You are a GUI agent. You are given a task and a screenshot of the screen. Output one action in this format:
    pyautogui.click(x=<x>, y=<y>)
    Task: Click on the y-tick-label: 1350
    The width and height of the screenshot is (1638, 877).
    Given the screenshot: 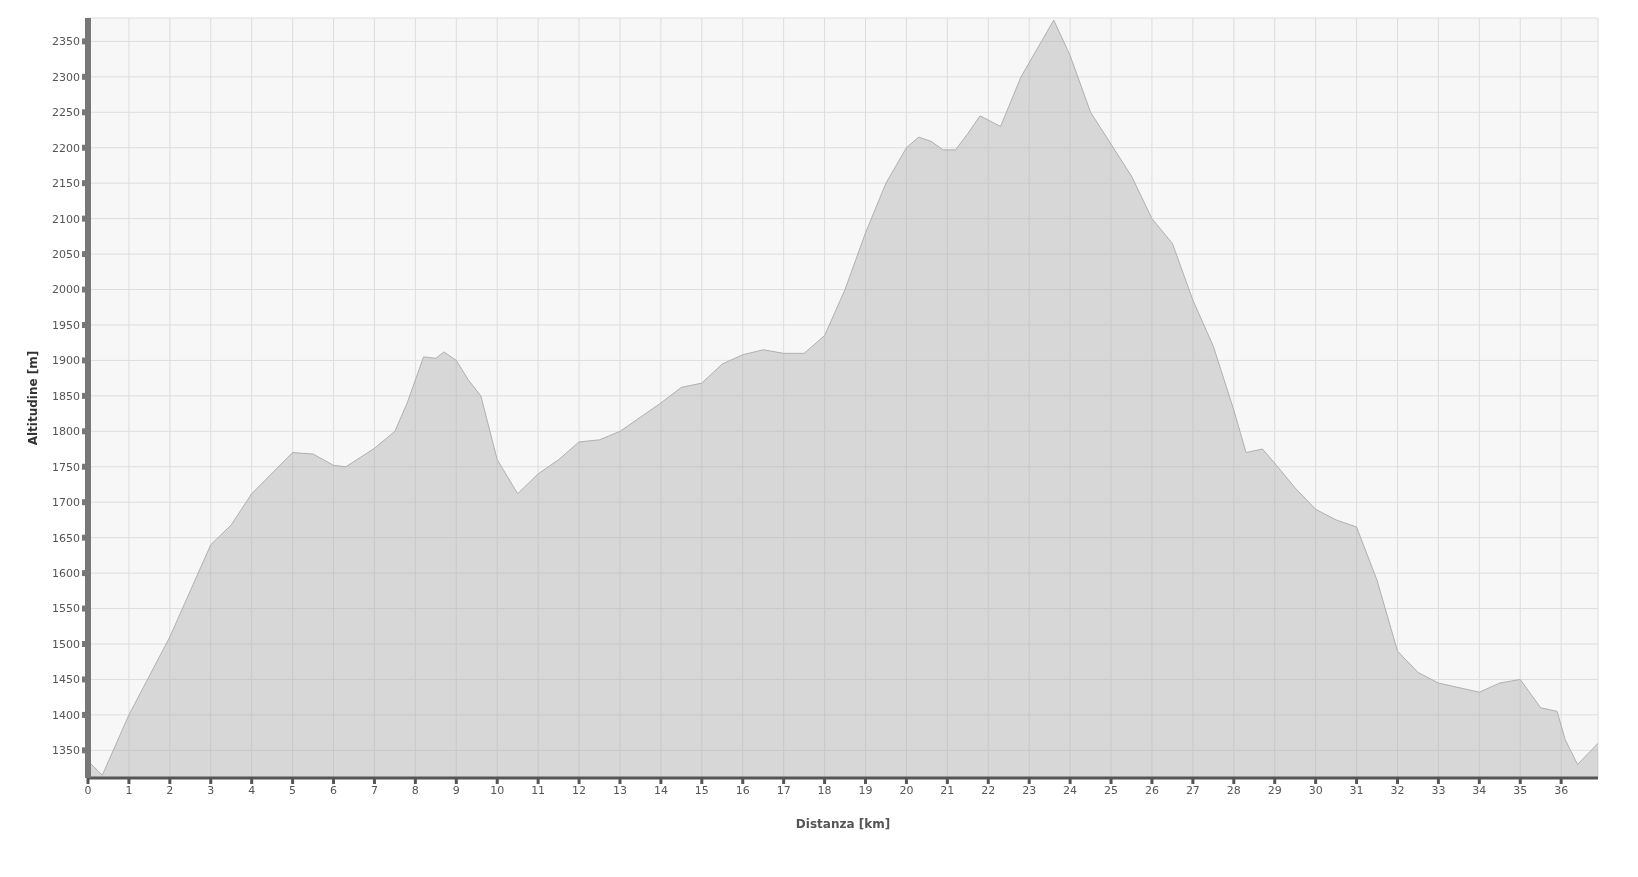 What is the action you would take?
    pyautogui.click(x=66, y=751)
    